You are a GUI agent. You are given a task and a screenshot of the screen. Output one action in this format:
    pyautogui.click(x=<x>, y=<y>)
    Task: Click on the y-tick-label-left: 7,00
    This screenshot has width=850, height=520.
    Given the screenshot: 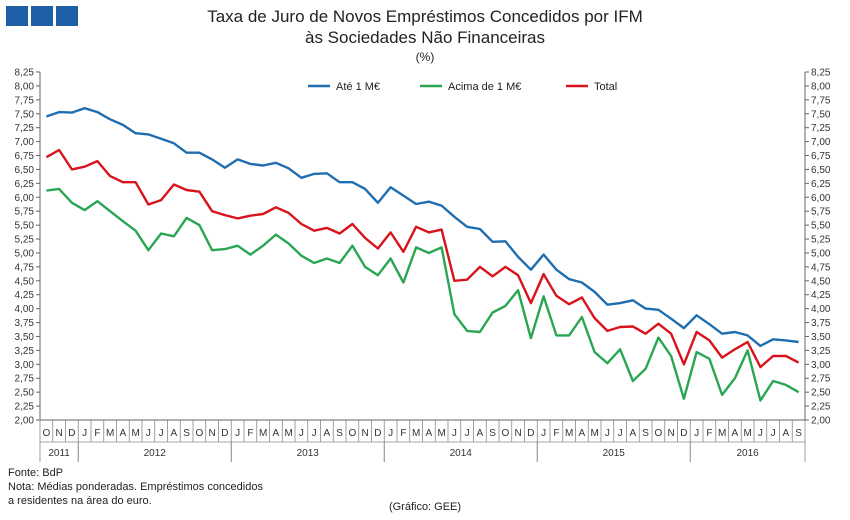 What is the action you would take?
    pyautogui.click(x=25, y=142)
    